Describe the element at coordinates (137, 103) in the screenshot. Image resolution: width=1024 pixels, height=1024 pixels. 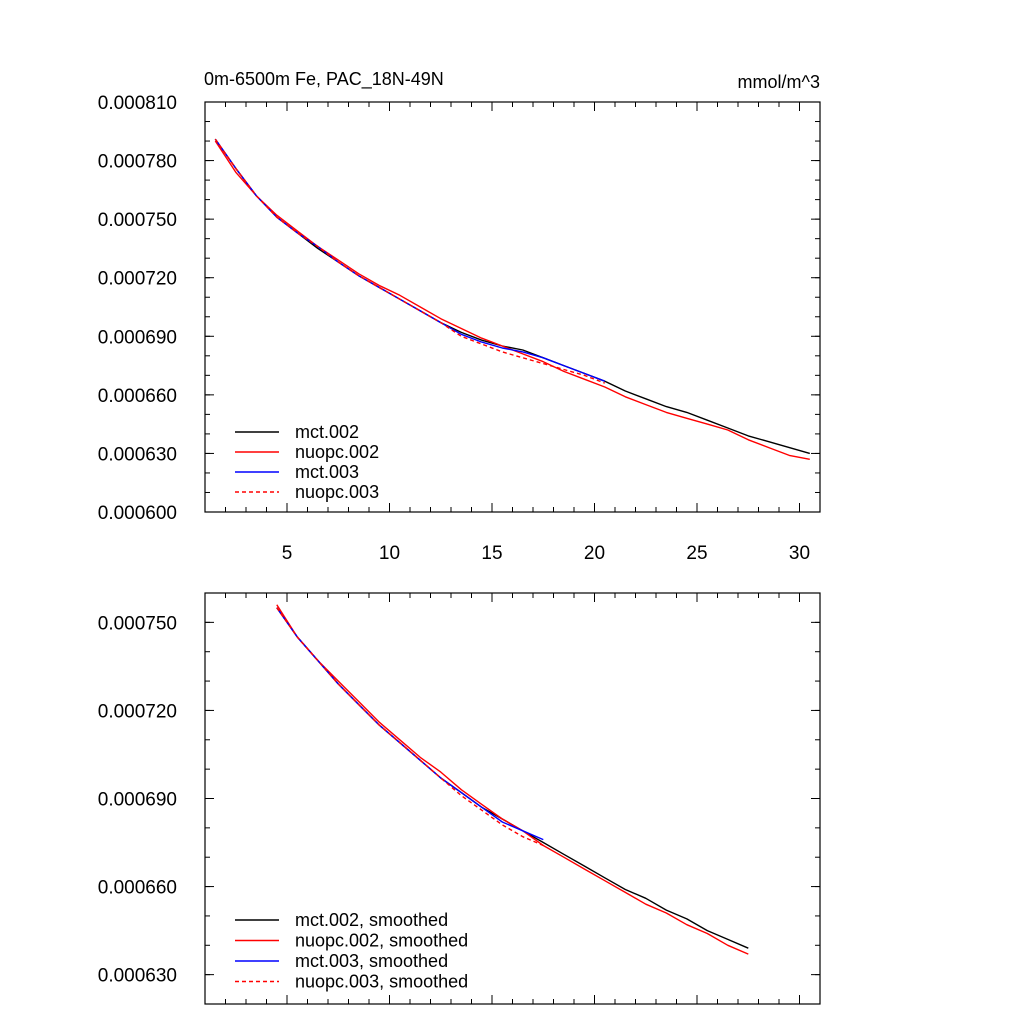
I see `y-tick-label: 0.000810` at that location.